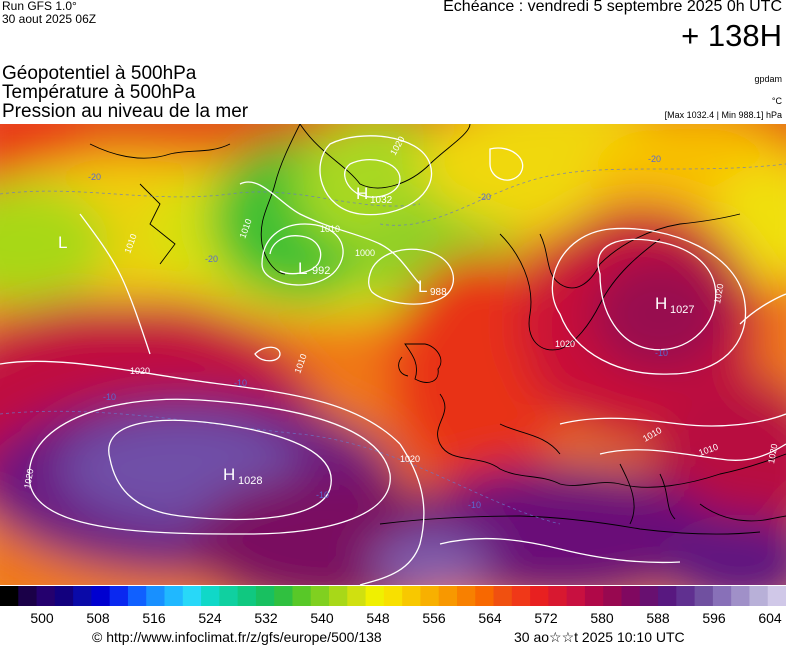 This screenshot has height=648, width=786. I want to click on center-value: 1032, so click(381, 200).